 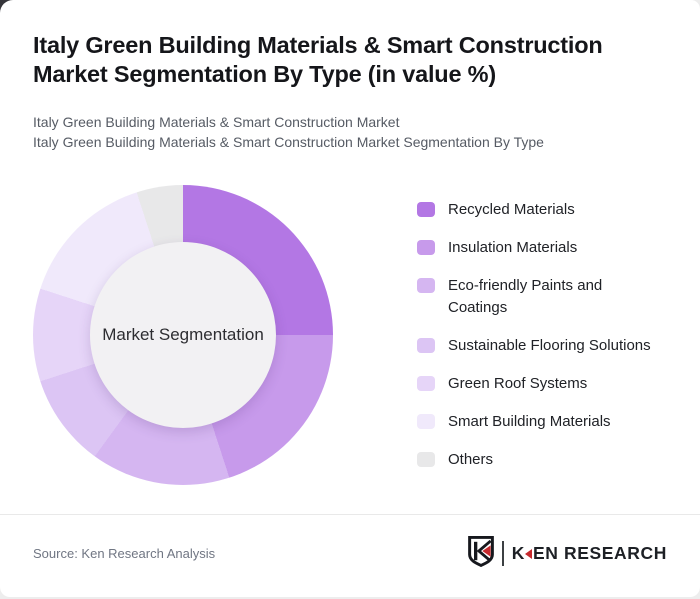 I want to click on ken-research-shield-k-icon, so click(x=481, y=553).